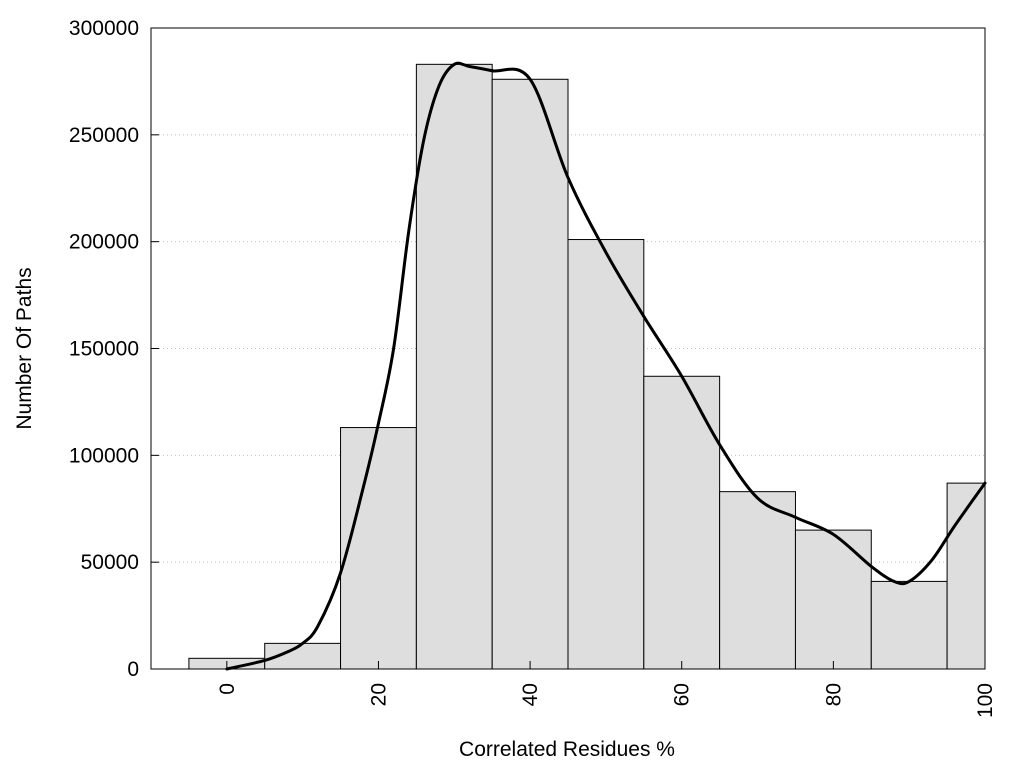  I want to click on x-axis-ticks: 0 20 40 60 80 100, so click(606, 689).